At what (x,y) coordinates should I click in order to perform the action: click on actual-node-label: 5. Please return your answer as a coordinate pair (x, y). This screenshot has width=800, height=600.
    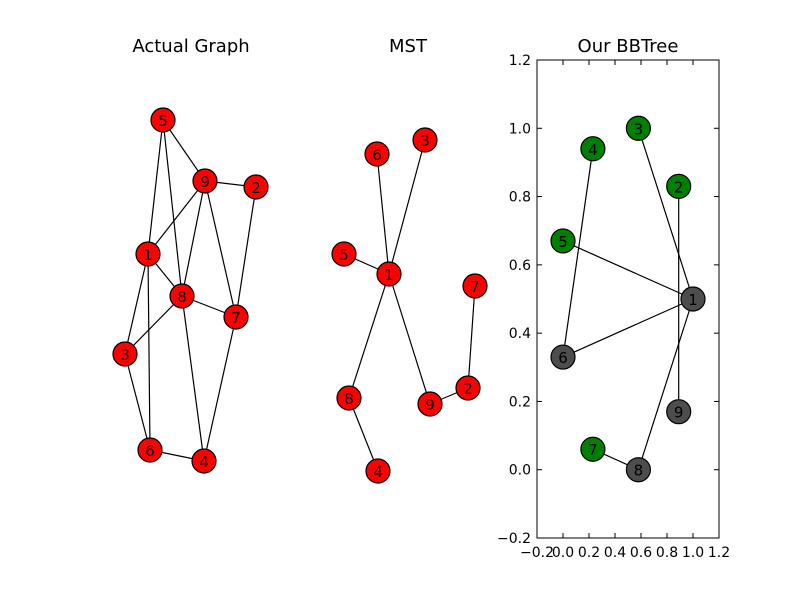
    Looking at the image, I should click on (163, 121).